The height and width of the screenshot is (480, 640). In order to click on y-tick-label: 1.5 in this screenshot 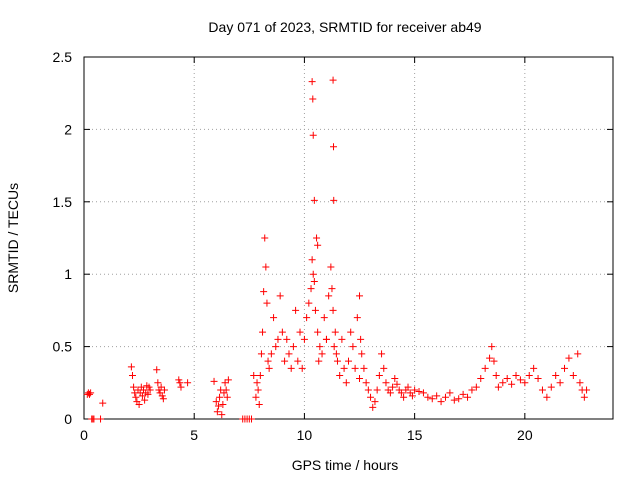, I will do `click(63, 202)`.